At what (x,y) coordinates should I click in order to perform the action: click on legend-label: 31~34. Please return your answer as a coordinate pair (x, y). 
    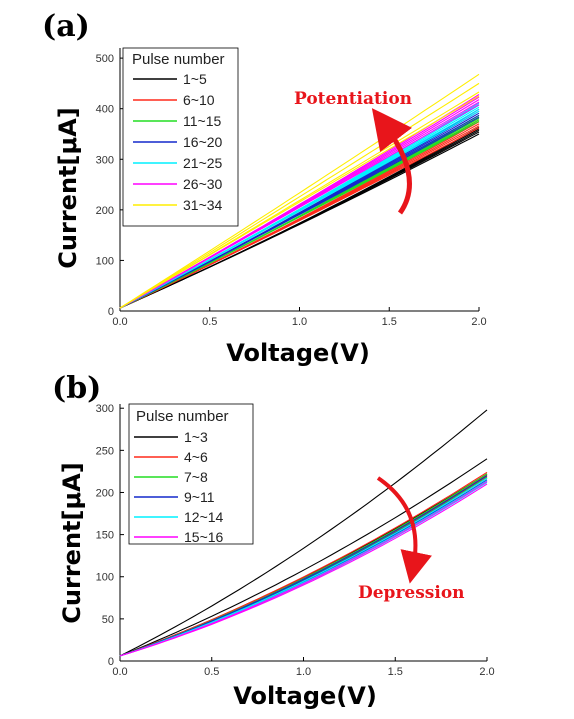
    Looking at the image, I should click on (203, 205).